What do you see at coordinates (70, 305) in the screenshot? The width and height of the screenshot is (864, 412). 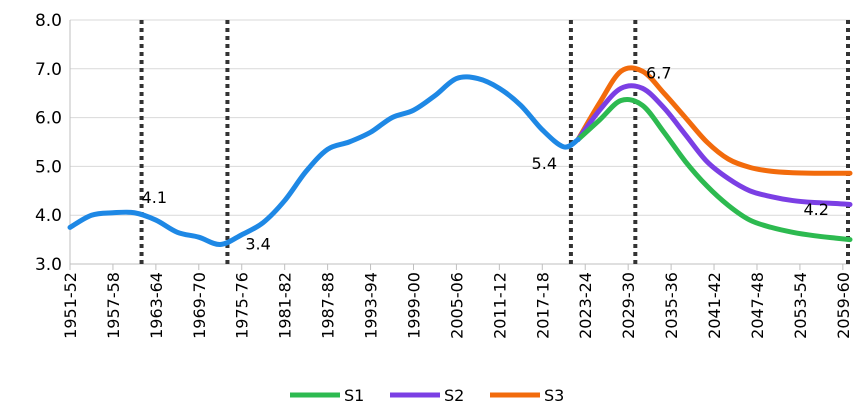 I see `x-tick-label: 1951-52` at bounding box center [70, 305].